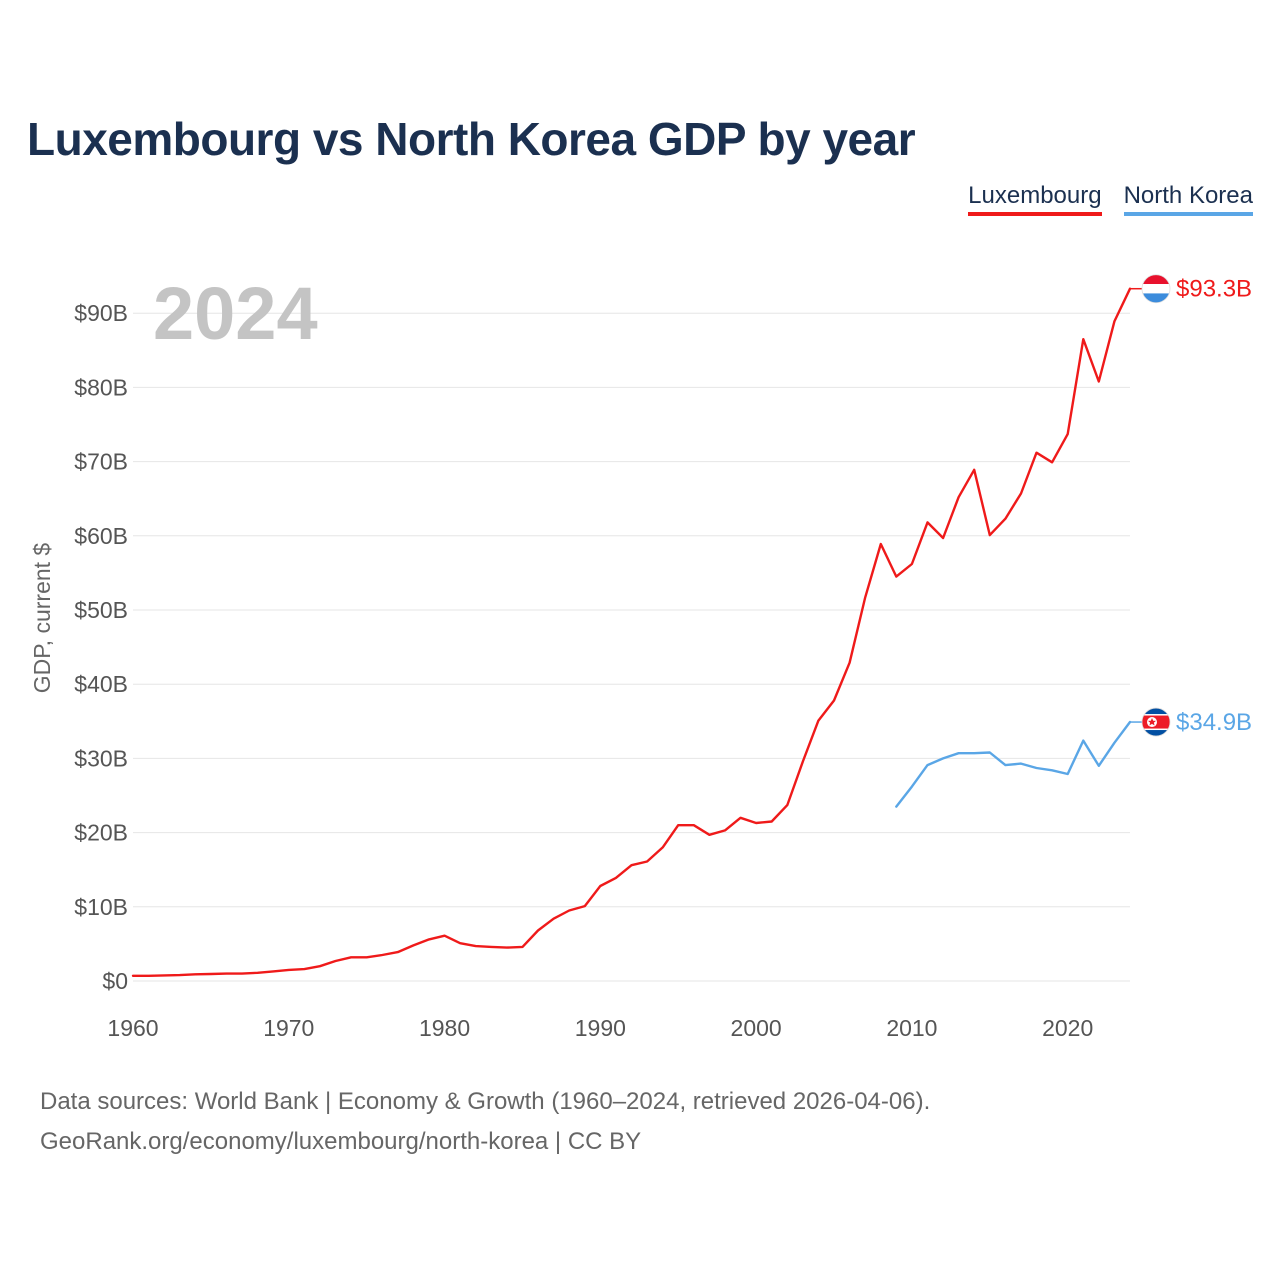 This screenshot has height=1280, width=1280. I want to click on x-tick-label: 1960, so click(132, 1028).